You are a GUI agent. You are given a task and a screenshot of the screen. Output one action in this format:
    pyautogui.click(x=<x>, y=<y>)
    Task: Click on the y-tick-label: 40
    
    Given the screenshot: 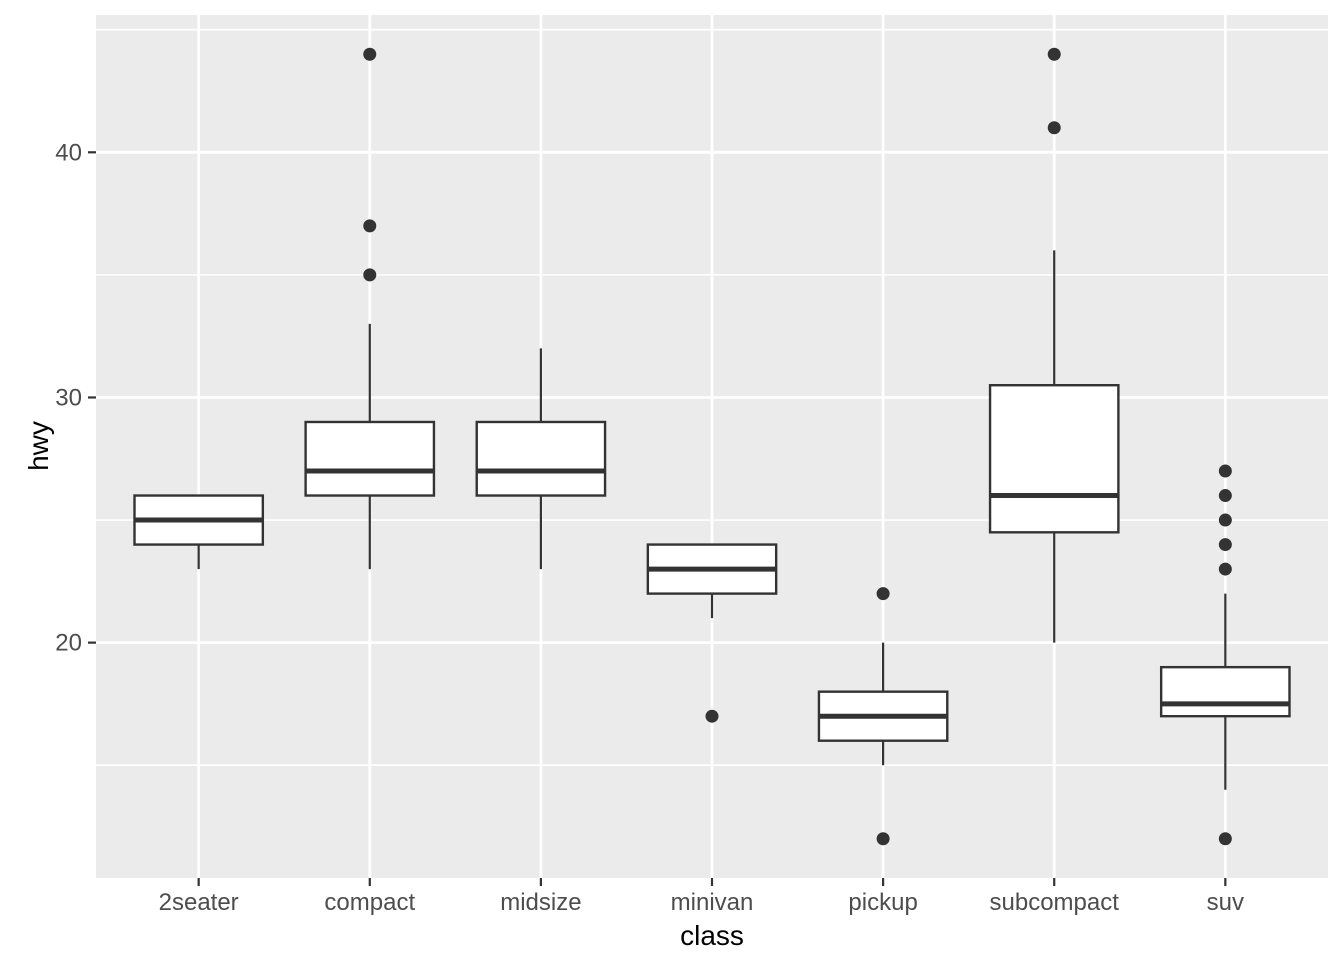 What is the action you would take?
    pyautogui.click(x=68, y=152)
    